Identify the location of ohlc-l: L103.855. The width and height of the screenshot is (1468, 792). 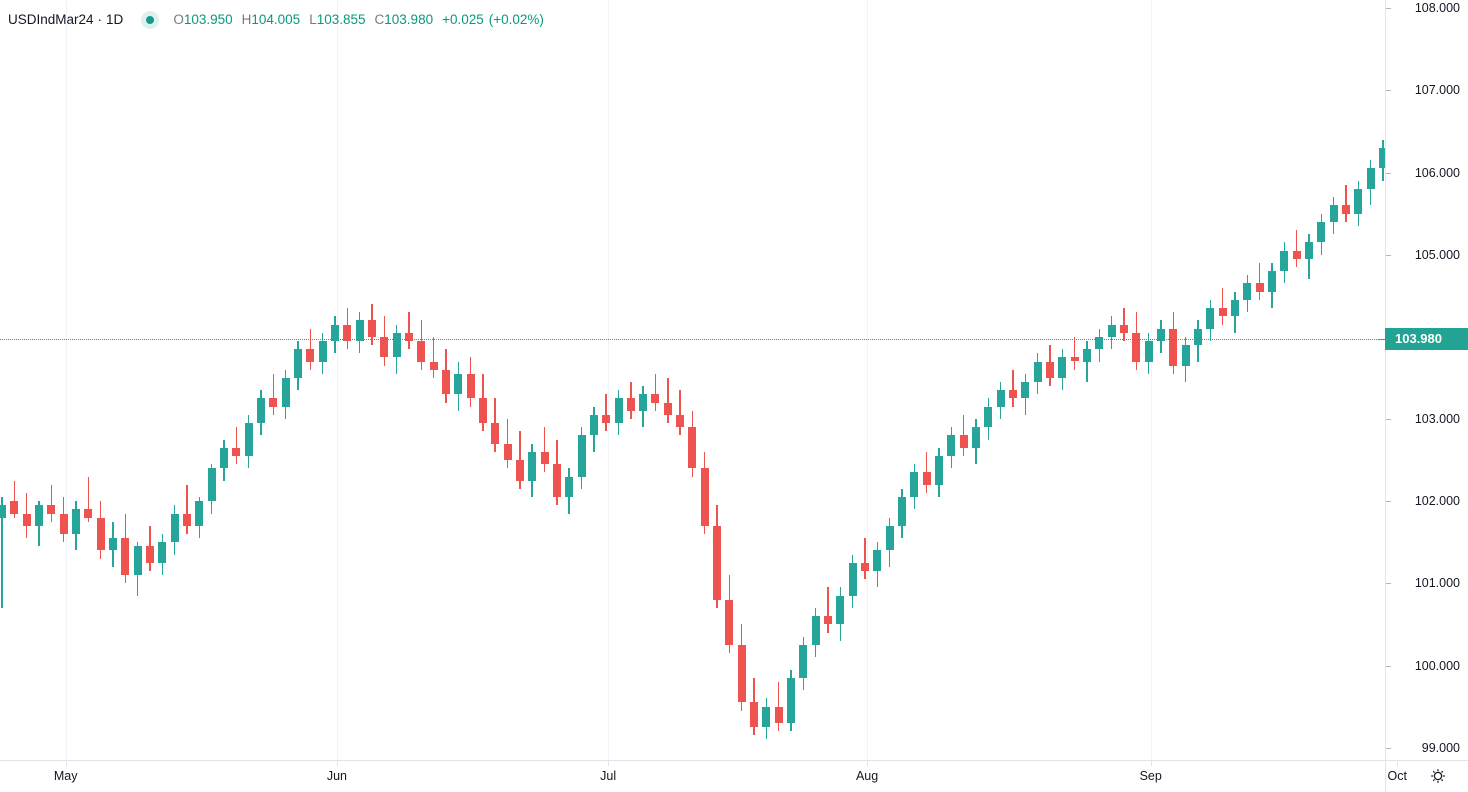
(337, 20).